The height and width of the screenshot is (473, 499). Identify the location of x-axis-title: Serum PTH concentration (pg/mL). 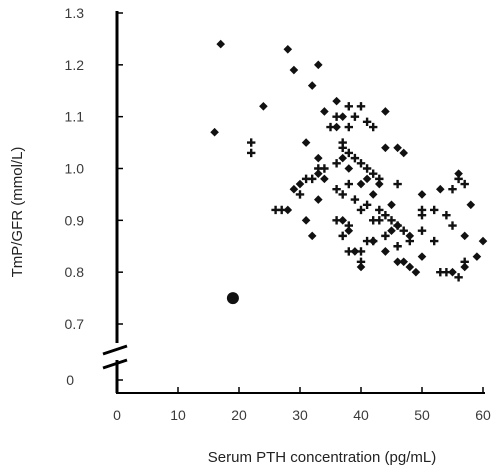
(322, 457).